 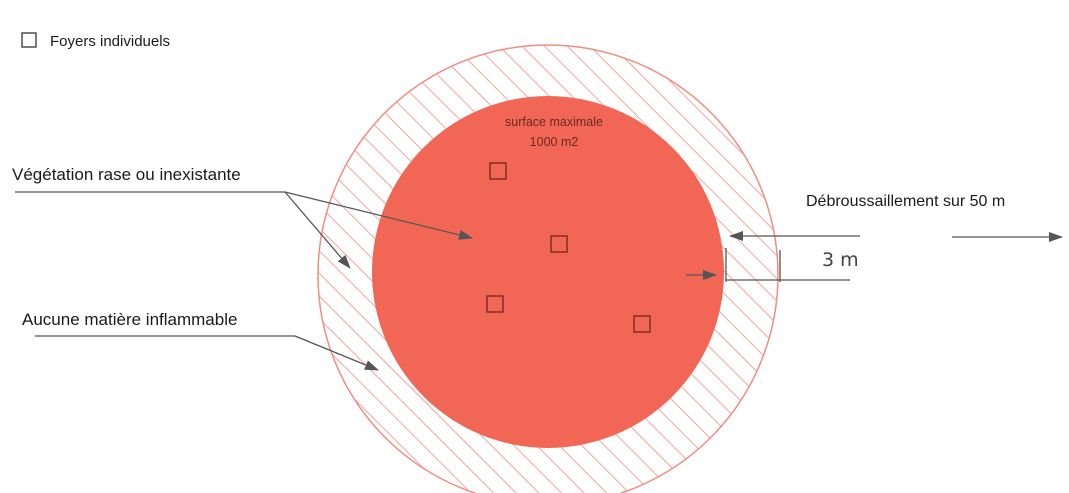 What do you see at coordinates (244, 230) in the screenshot?
I see `vegetation-leader-lines` at bounding box center [244, 230].